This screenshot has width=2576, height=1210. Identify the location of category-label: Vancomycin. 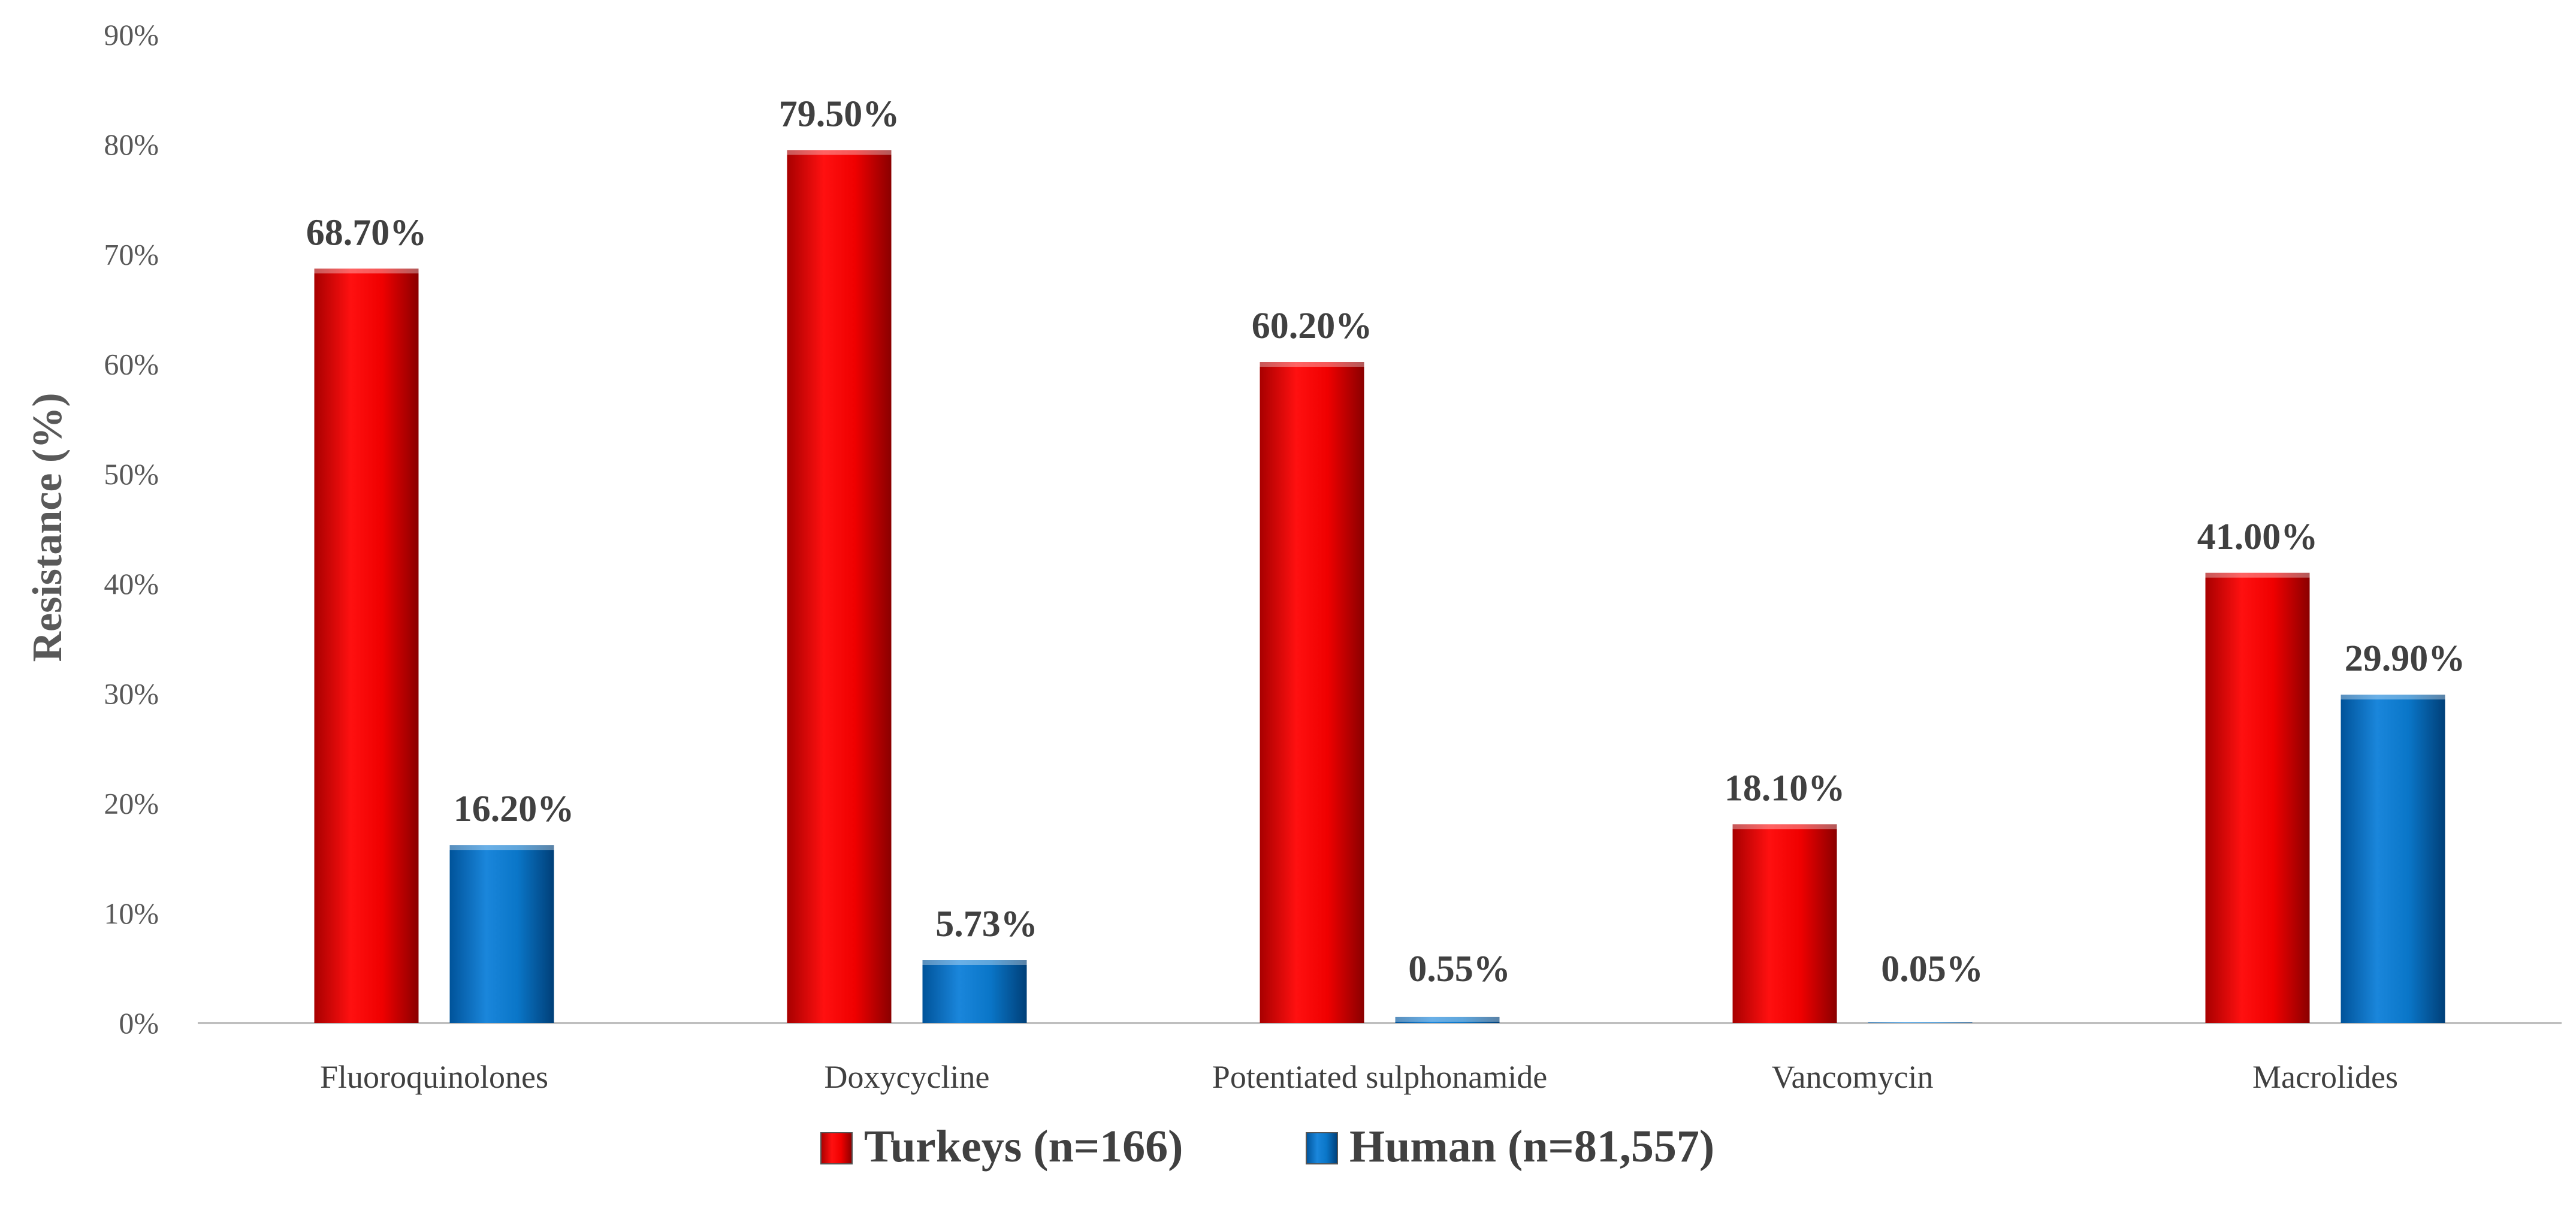
(1853, 1077).